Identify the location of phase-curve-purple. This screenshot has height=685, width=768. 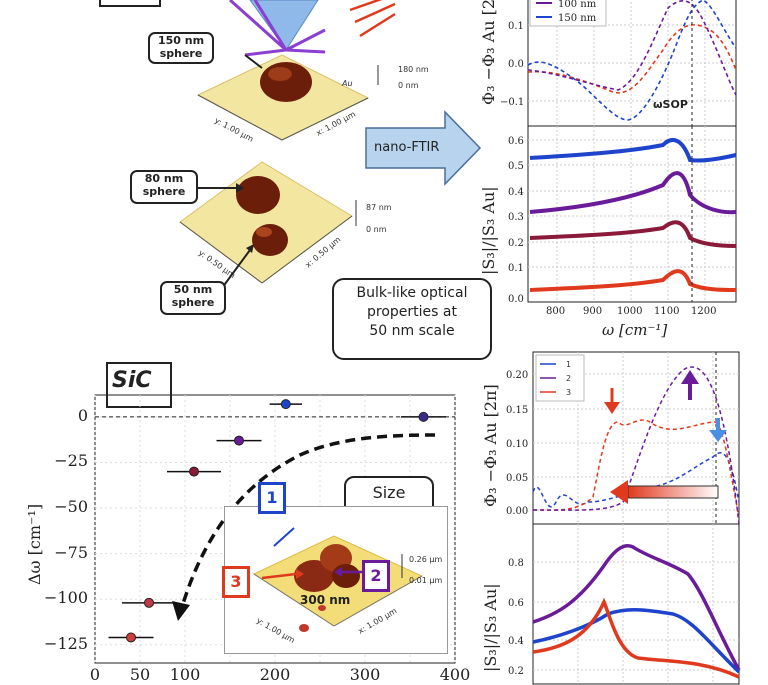
(632, 48).